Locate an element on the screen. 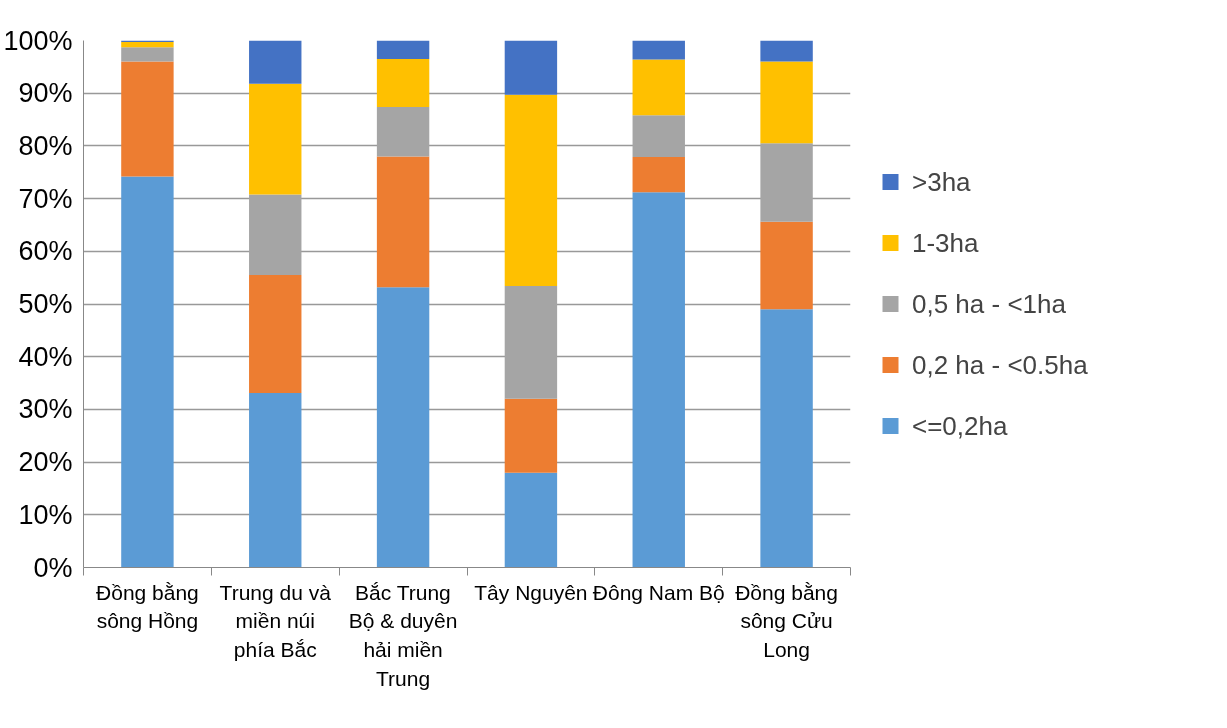 This screenshot has height=728, width=1227. y-tick-label: 50% is located at coordinates (45, 304).